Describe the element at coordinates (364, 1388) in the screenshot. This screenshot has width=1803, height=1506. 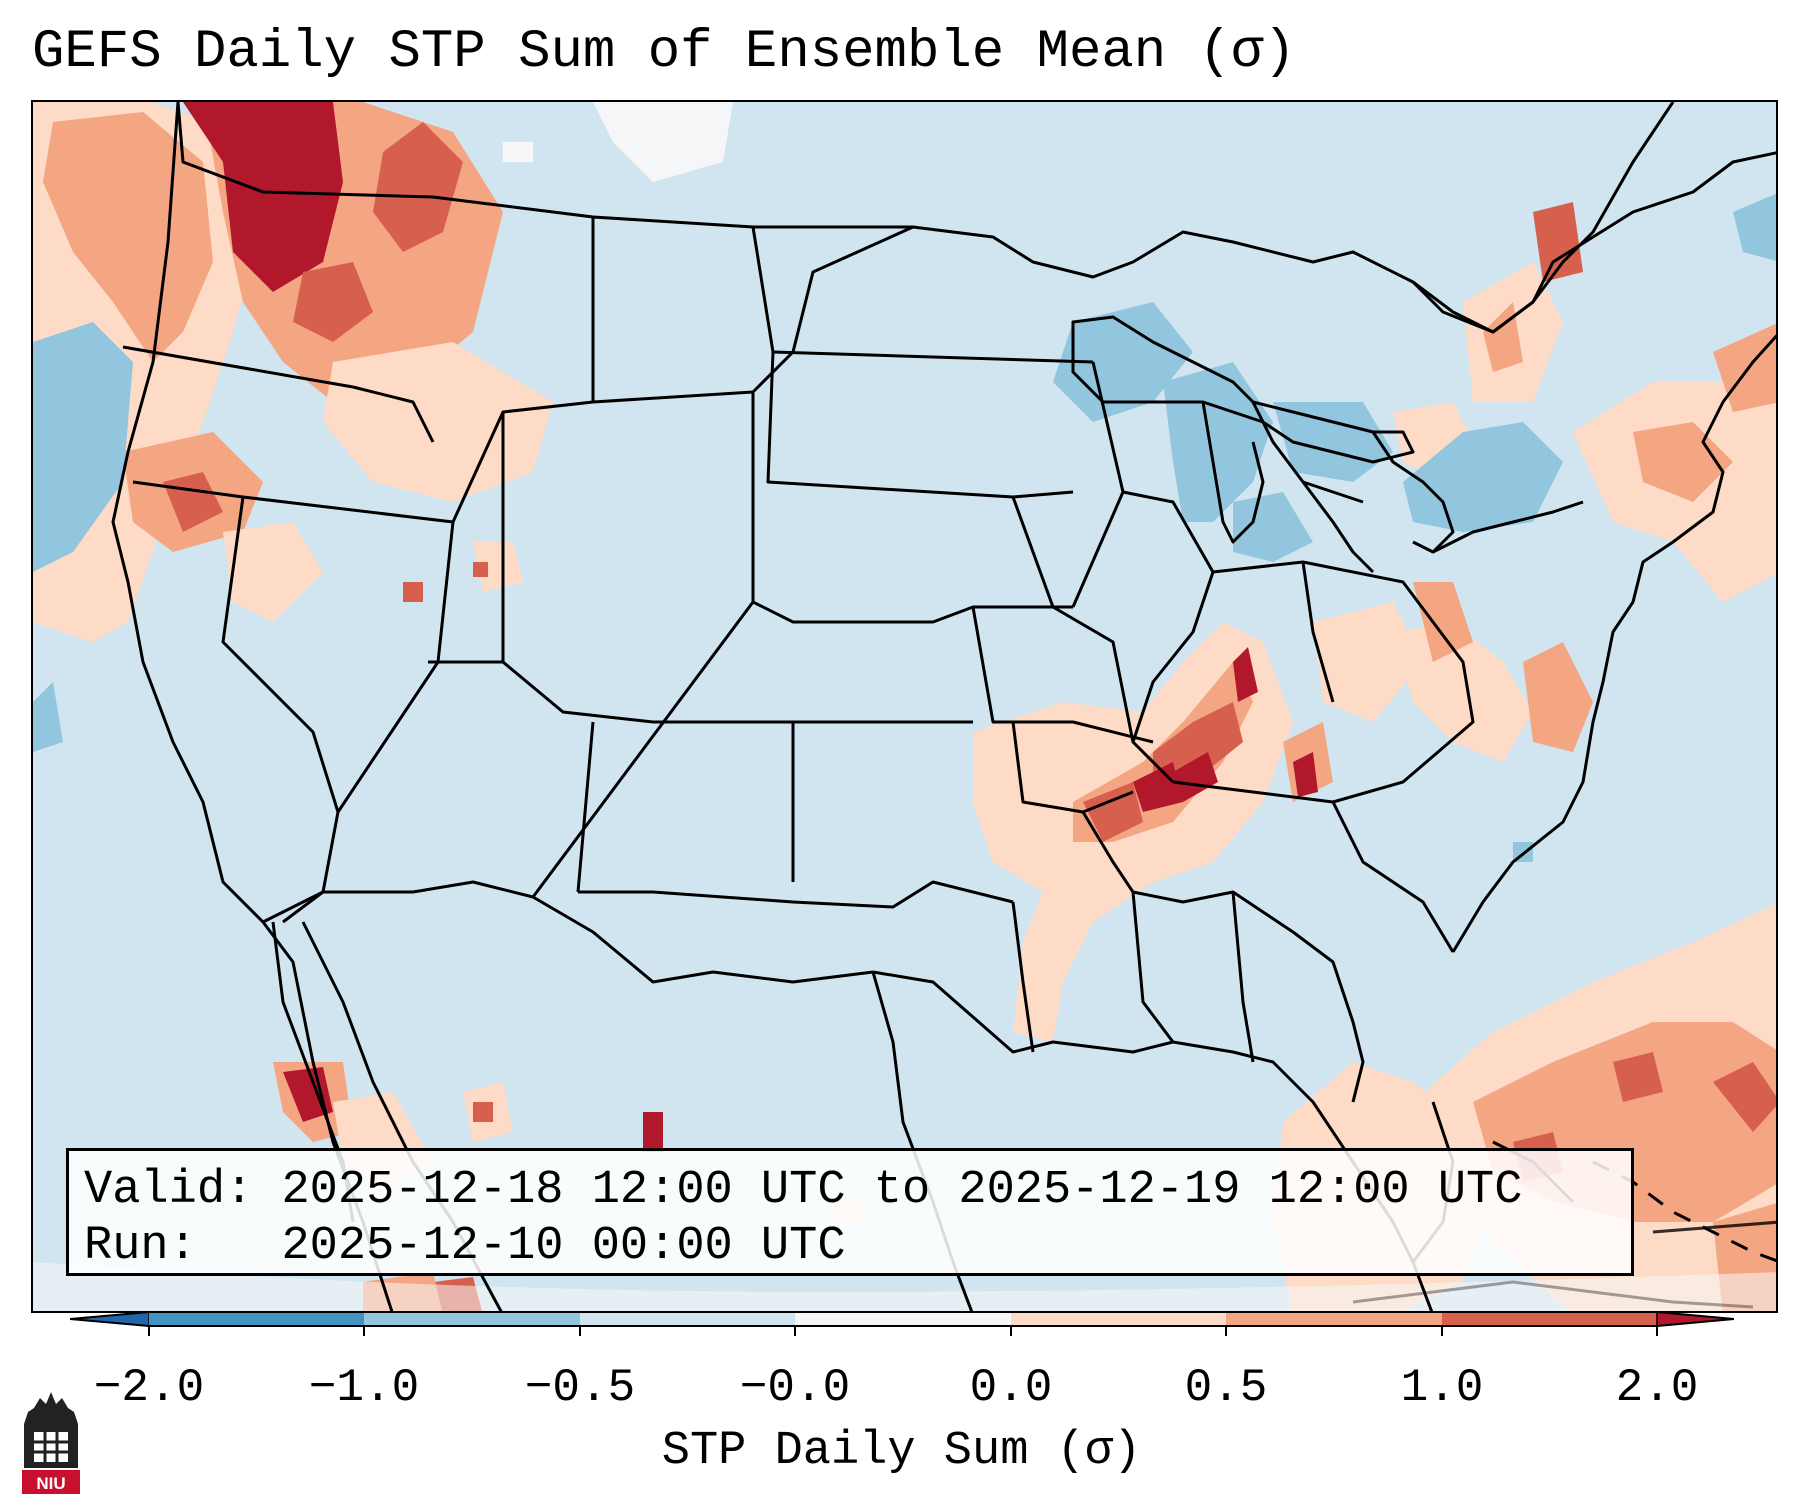
I see `colorbar-tick-label: −1.0` at that location.